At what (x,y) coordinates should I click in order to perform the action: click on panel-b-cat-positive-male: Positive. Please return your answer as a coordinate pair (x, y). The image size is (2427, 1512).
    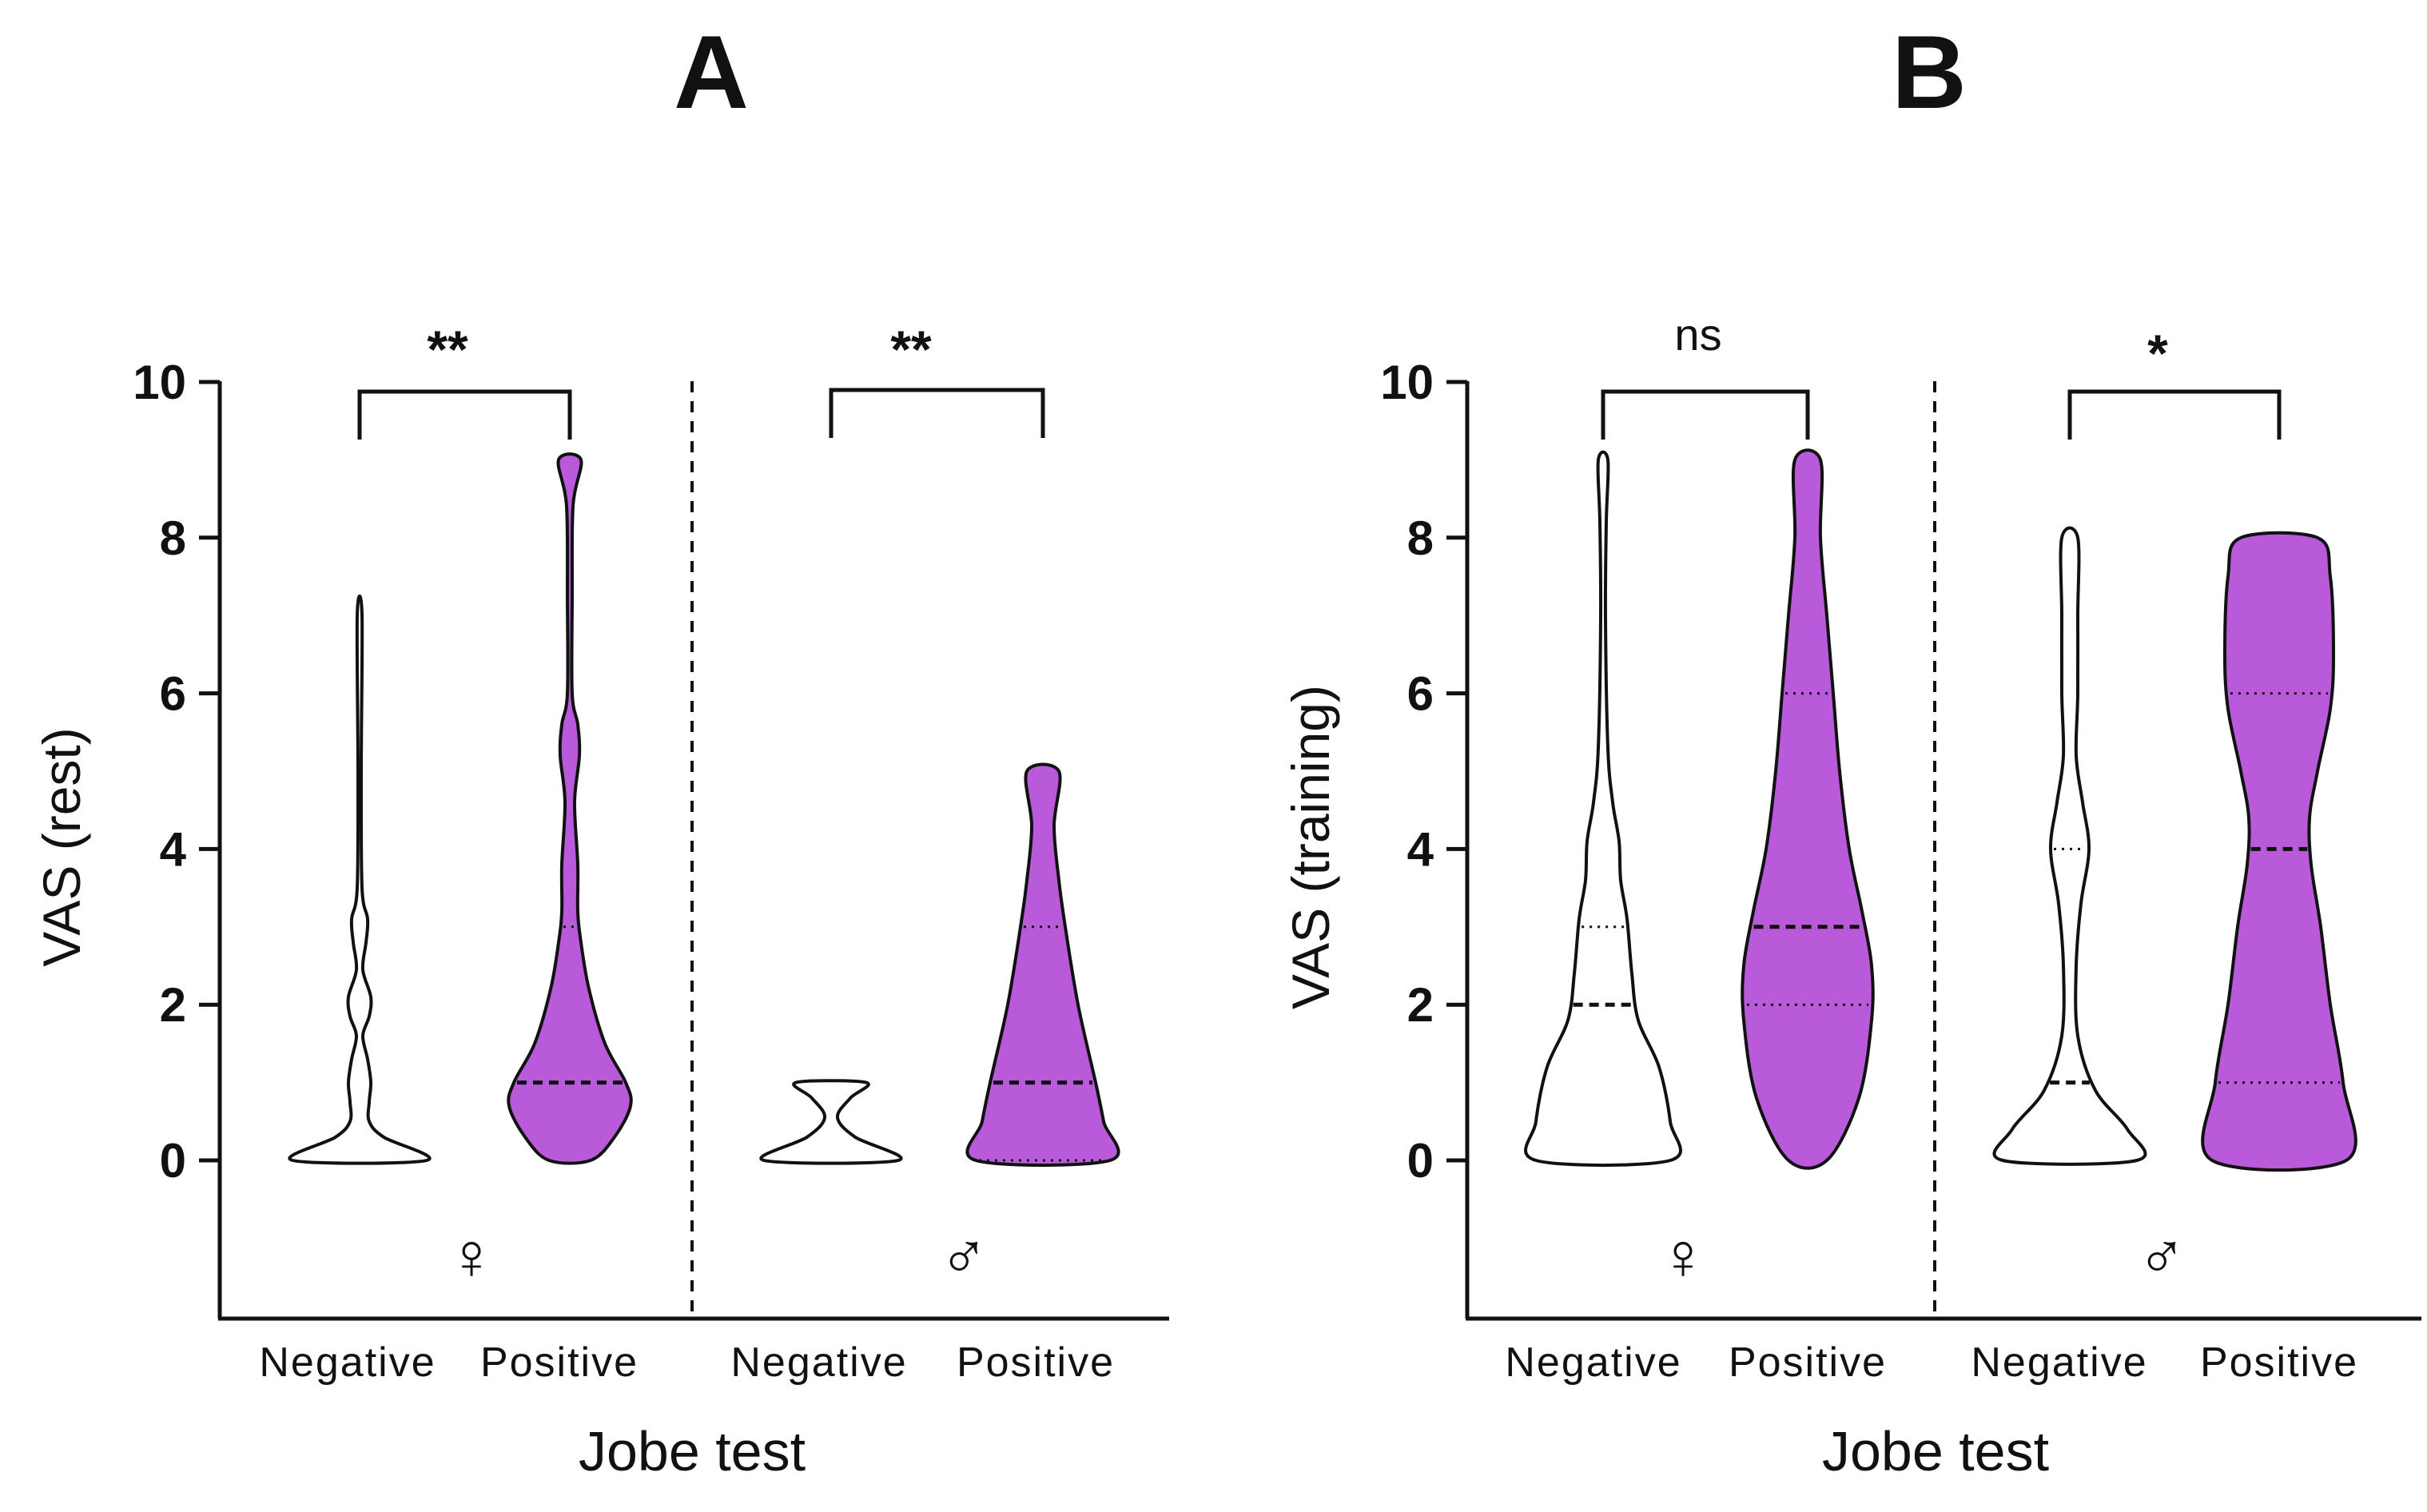
    Looking at the image, I should click on (2279, 1362).